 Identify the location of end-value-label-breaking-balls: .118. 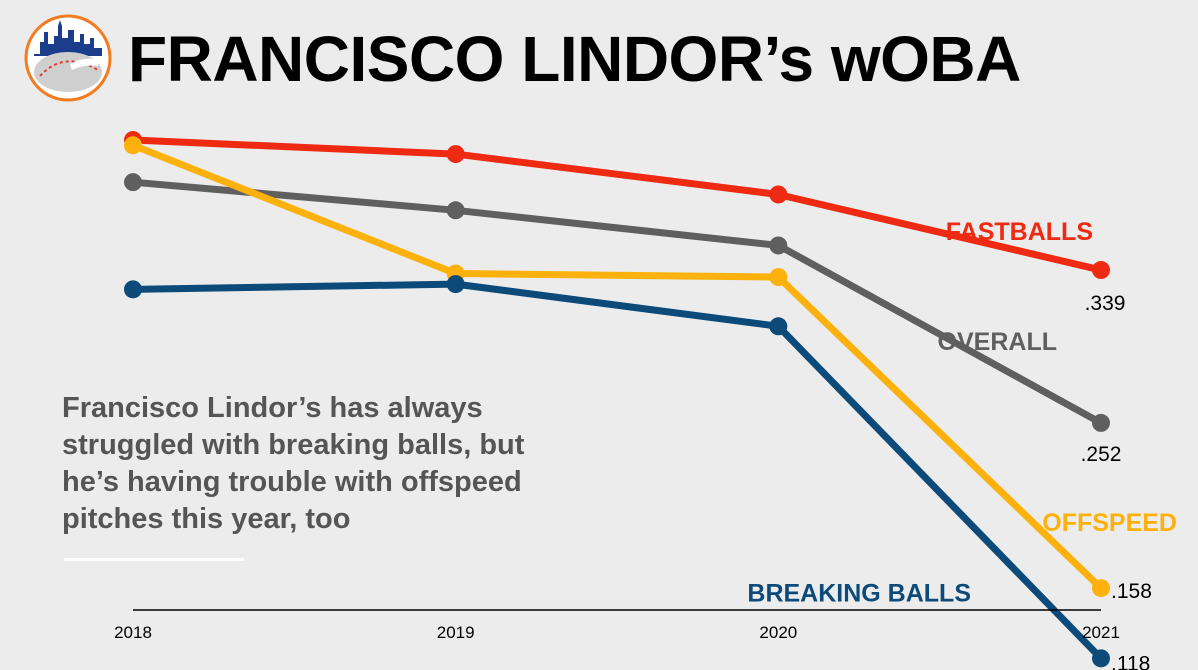
(1130, 661).